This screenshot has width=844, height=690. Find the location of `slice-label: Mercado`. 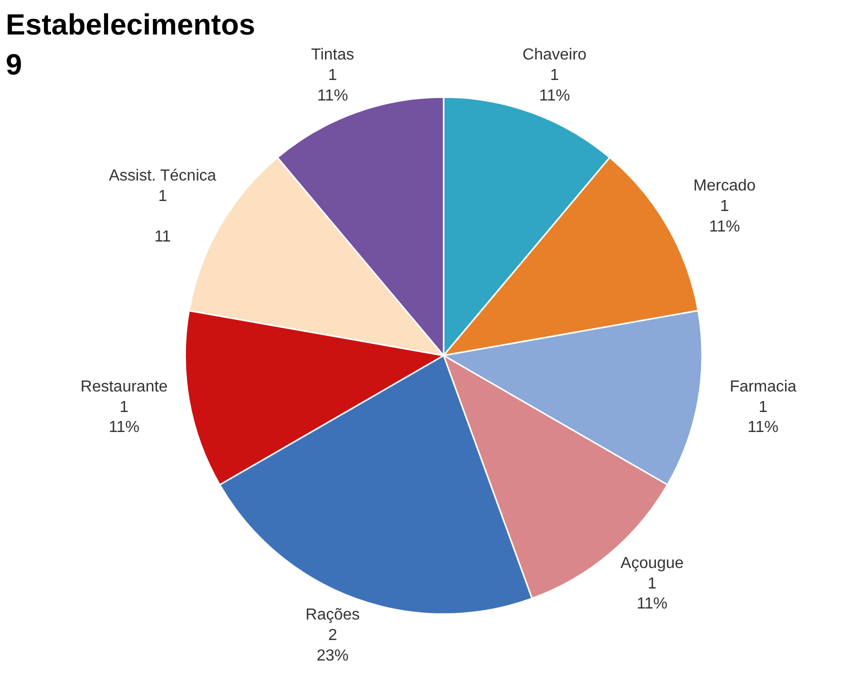

slice-label: Mercado is located at coordinates (724, 186).